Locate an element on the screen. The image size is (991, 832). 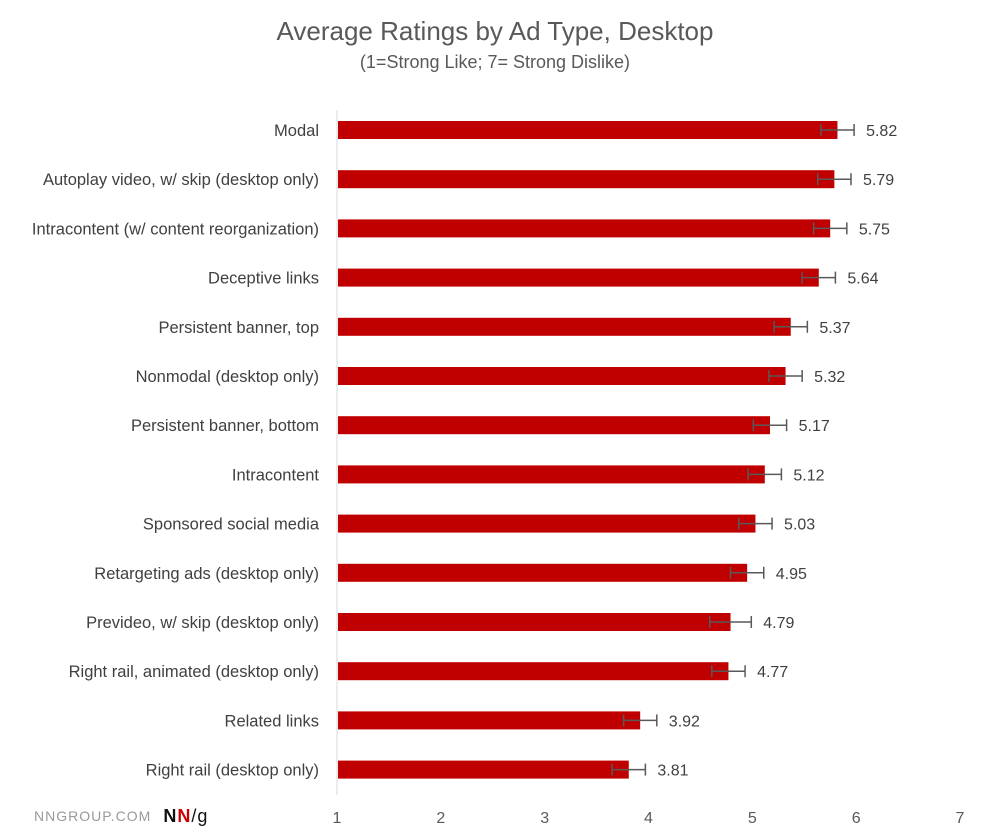
brand-footer: NNGROUP.COM NN/g is located at coordinates (121, 816).